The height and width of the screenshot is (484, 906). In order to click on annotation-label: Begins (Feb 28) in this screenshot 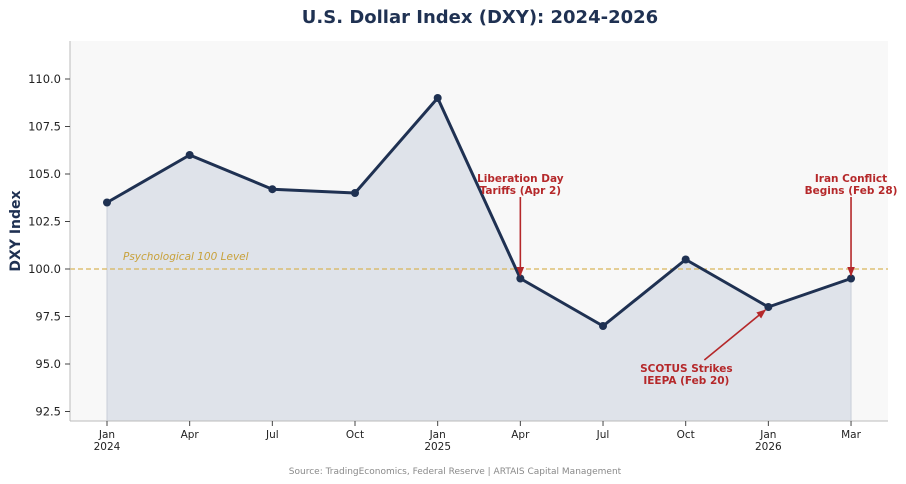, I will do `click(851, 191)`.